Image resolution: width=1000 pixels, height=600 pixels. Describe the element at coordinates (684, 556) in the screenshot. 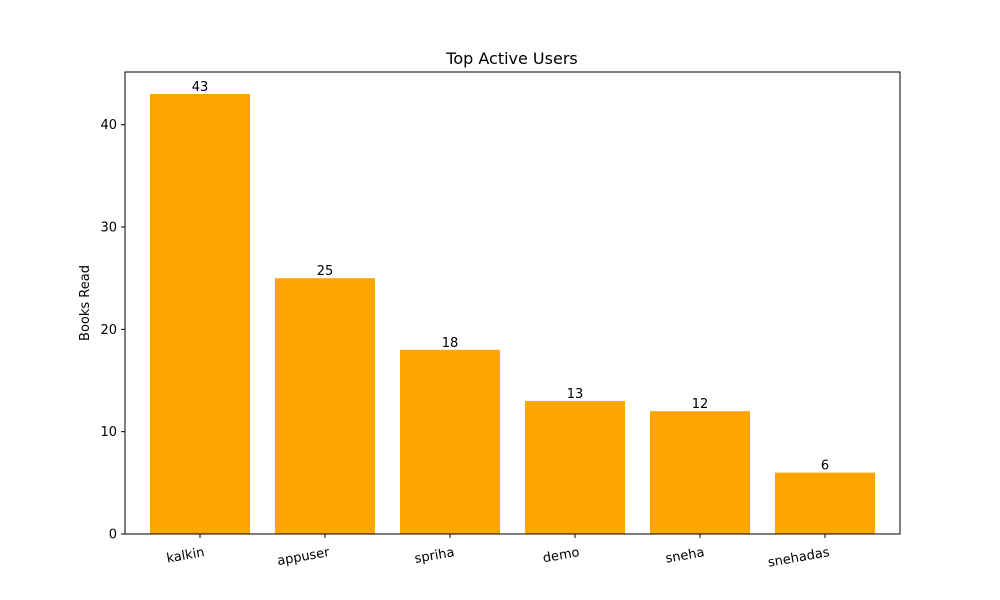

I see `x-tick-label-sneha: sneha` at that location.